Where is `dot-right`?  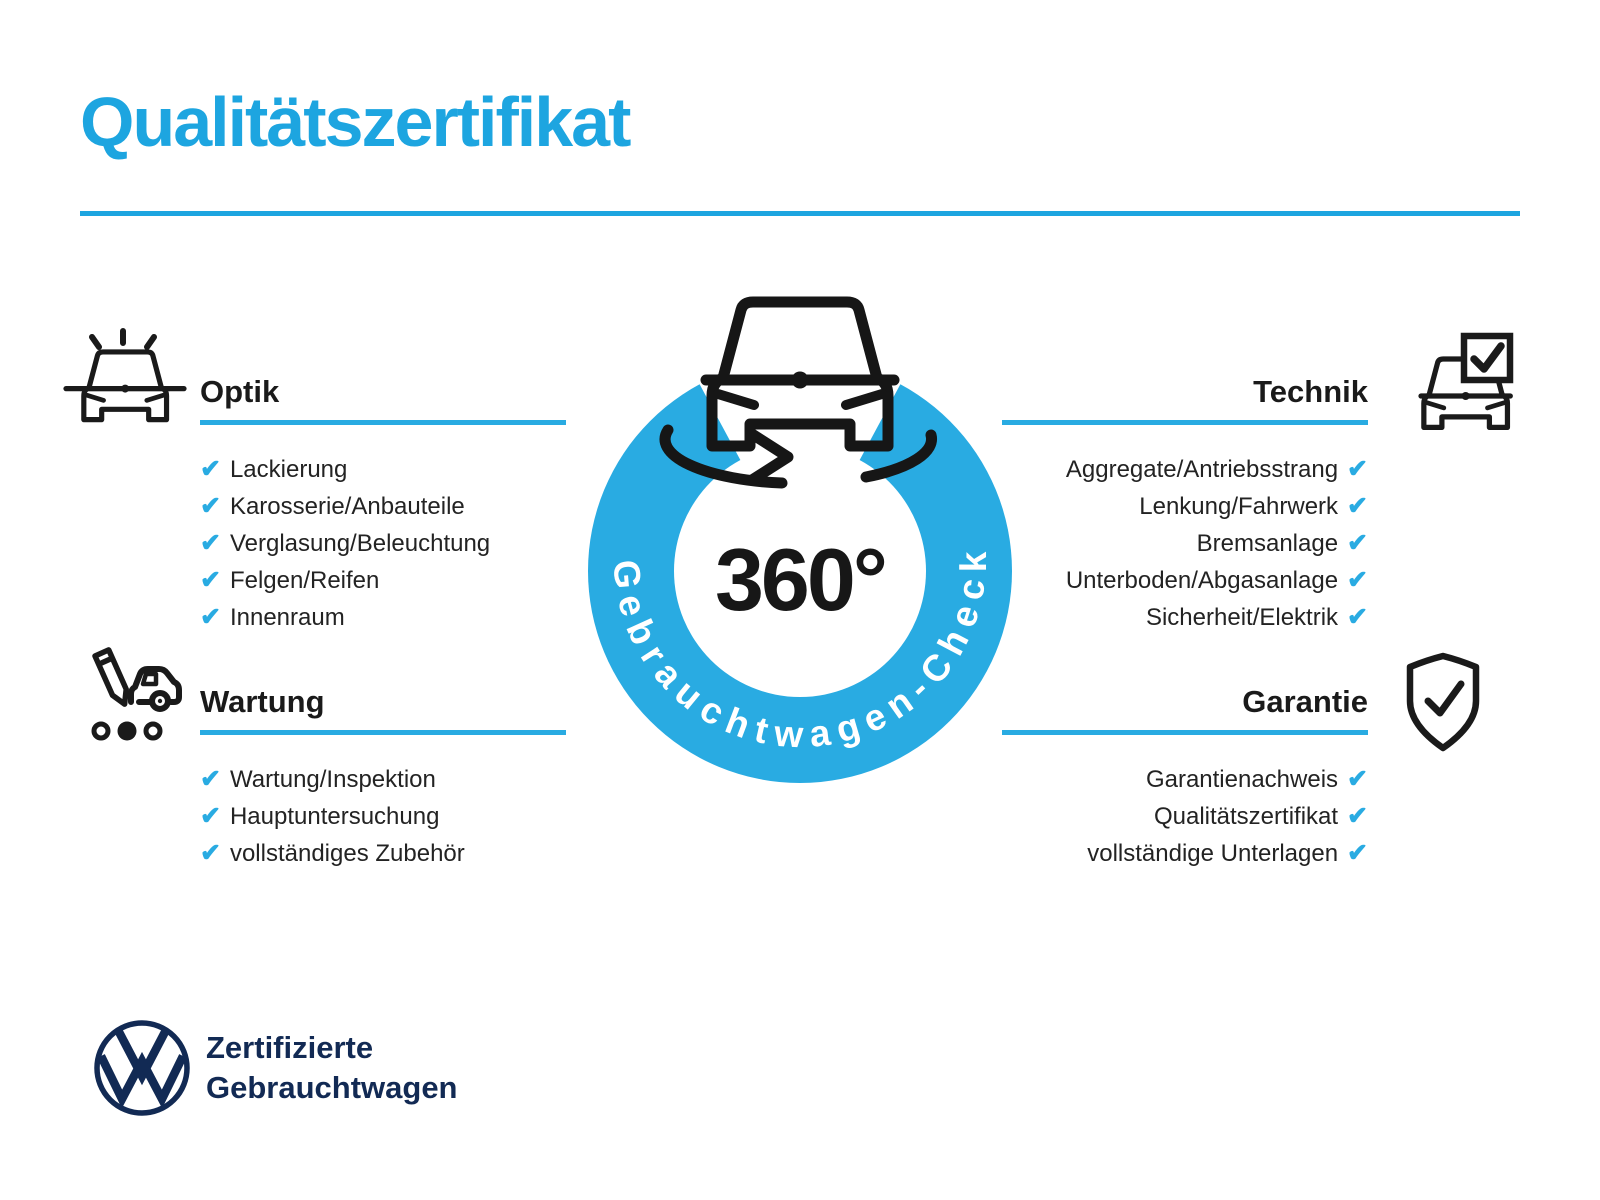
dot-right is located at coordinates (153, 731).